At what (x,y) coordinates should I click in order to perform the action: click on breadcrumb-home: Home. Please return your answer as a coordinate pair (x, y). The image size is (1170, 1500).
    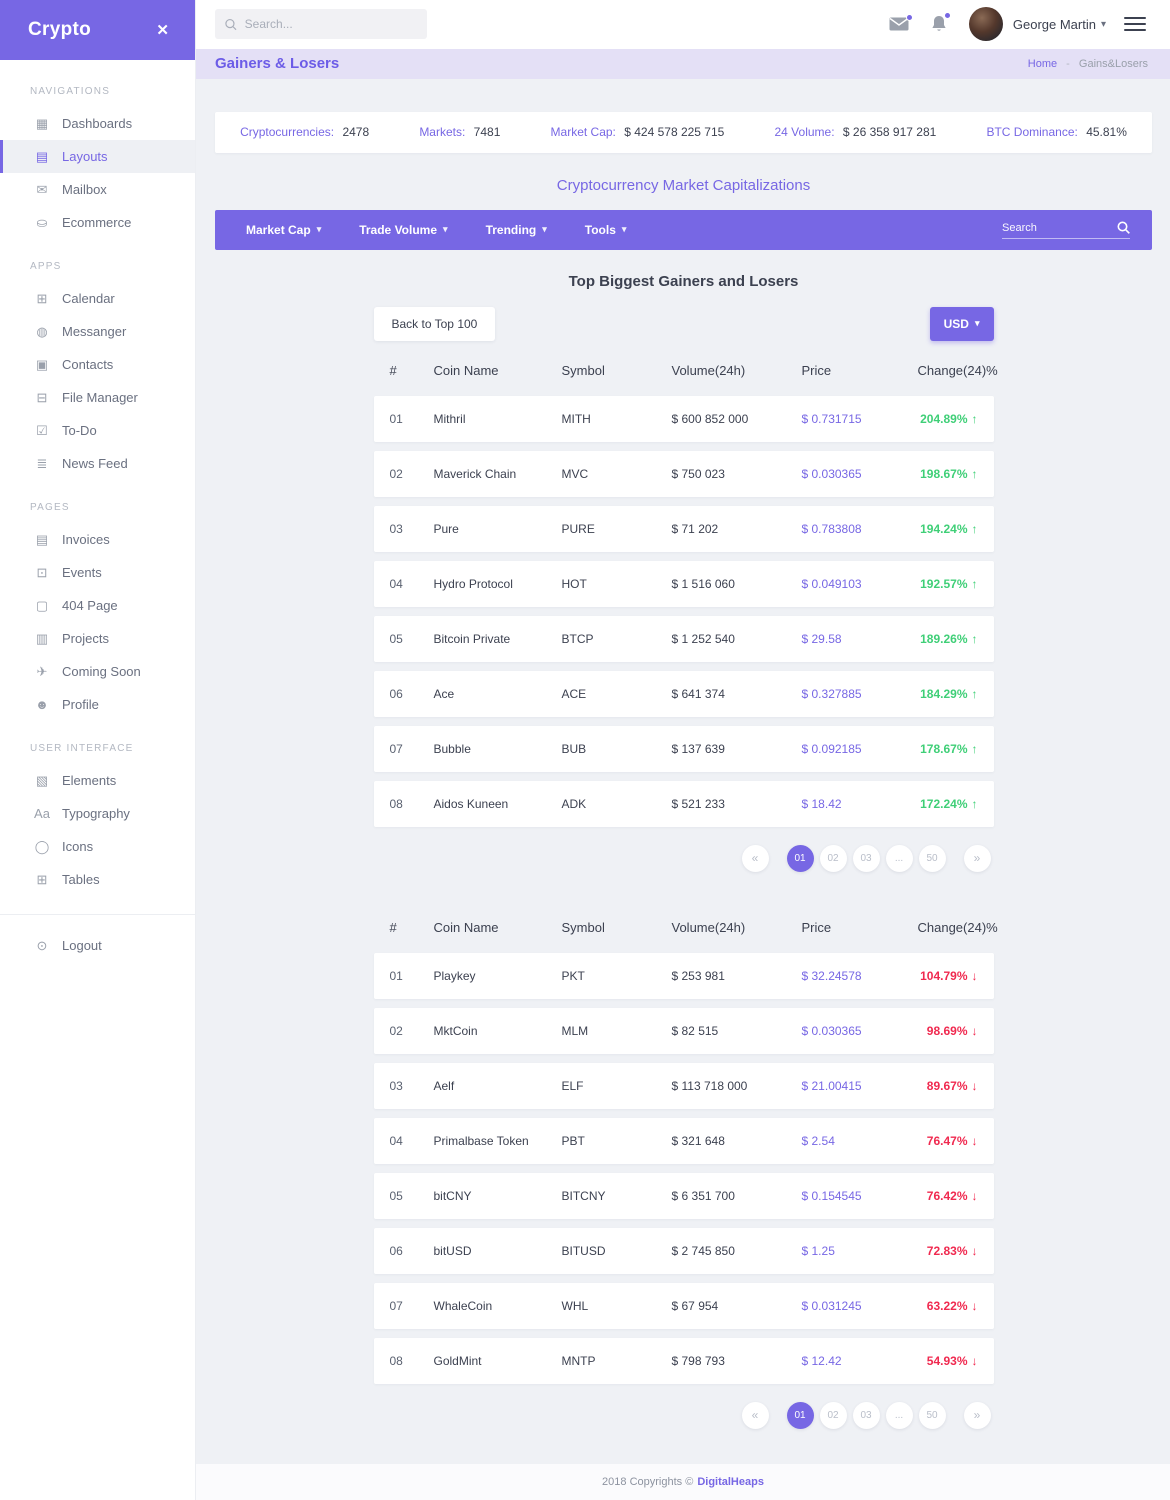
    Looking at the image, I should click on (1042, 63).